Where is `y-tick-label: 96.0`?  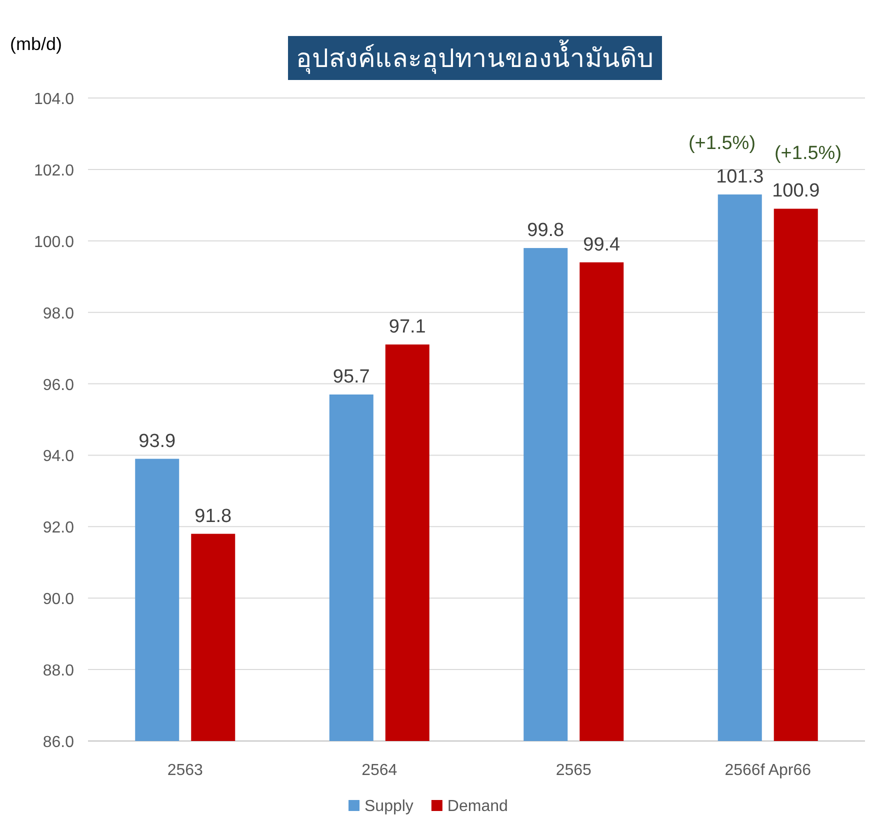
y-tick-label: 96.0 is located at coordinates (58, 385).